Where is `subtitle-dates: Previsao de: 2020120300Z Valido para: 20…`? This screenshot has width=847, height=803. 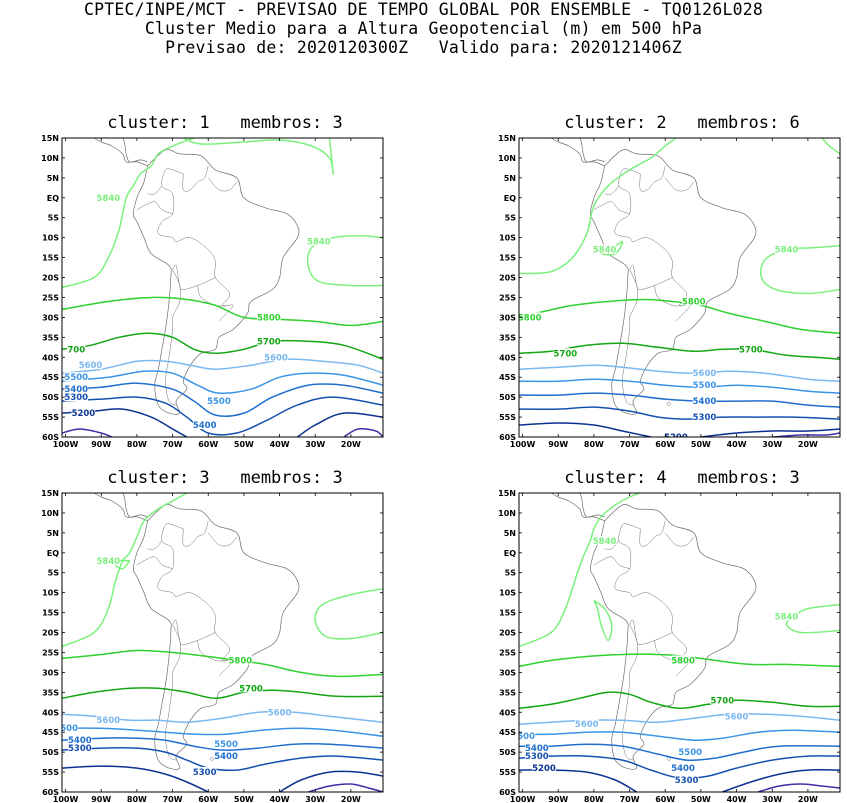 subtitle-dates: Previsao de: 2020120300Z Valido para: 20… is located at coordinates (423, 47).